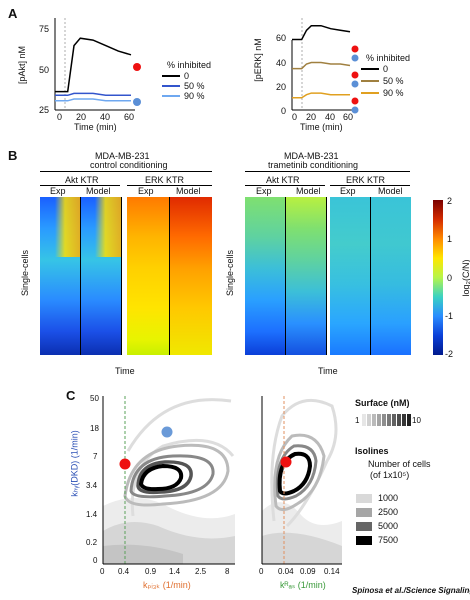 The height and width of the screenshot is (600, 470). I want to click on b-right-erk-model: Model, so click(390, 191).